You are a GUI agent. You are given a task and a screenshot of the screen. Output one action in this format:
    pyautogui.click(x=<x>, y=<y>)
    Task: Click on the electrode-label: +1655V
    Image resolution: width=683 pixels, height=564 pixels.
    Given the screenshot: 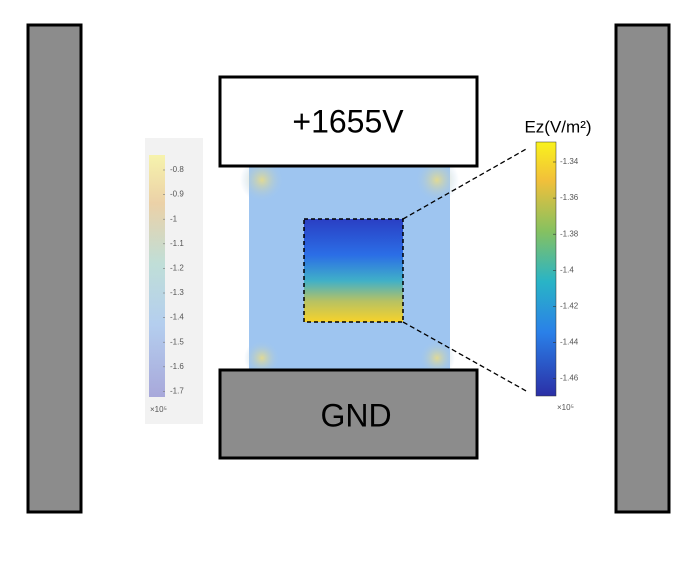 What is the action you would take?
    pyautogui.click(x=348, y=121)
    